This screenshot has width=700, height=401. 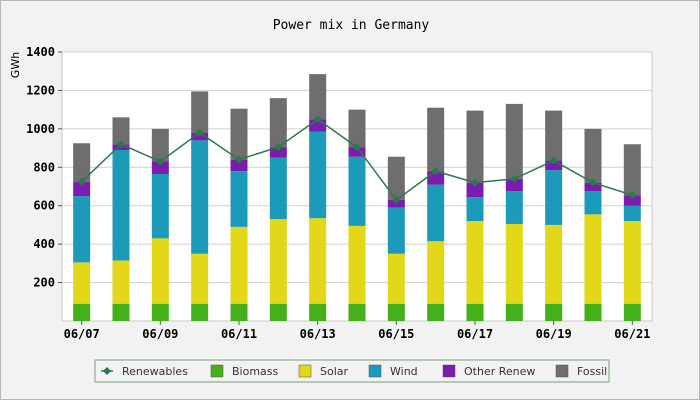 I want to click on y-tick-label: 1200, so click(x=40, y=90).